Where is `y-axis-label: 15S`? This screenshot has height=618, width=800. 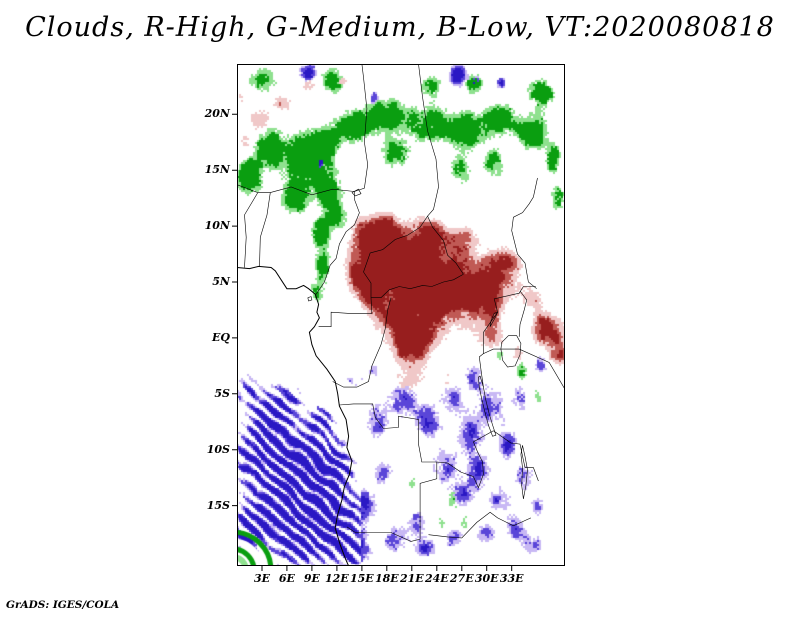 y-axis-label: 15S is located at coordinates (218, 505).